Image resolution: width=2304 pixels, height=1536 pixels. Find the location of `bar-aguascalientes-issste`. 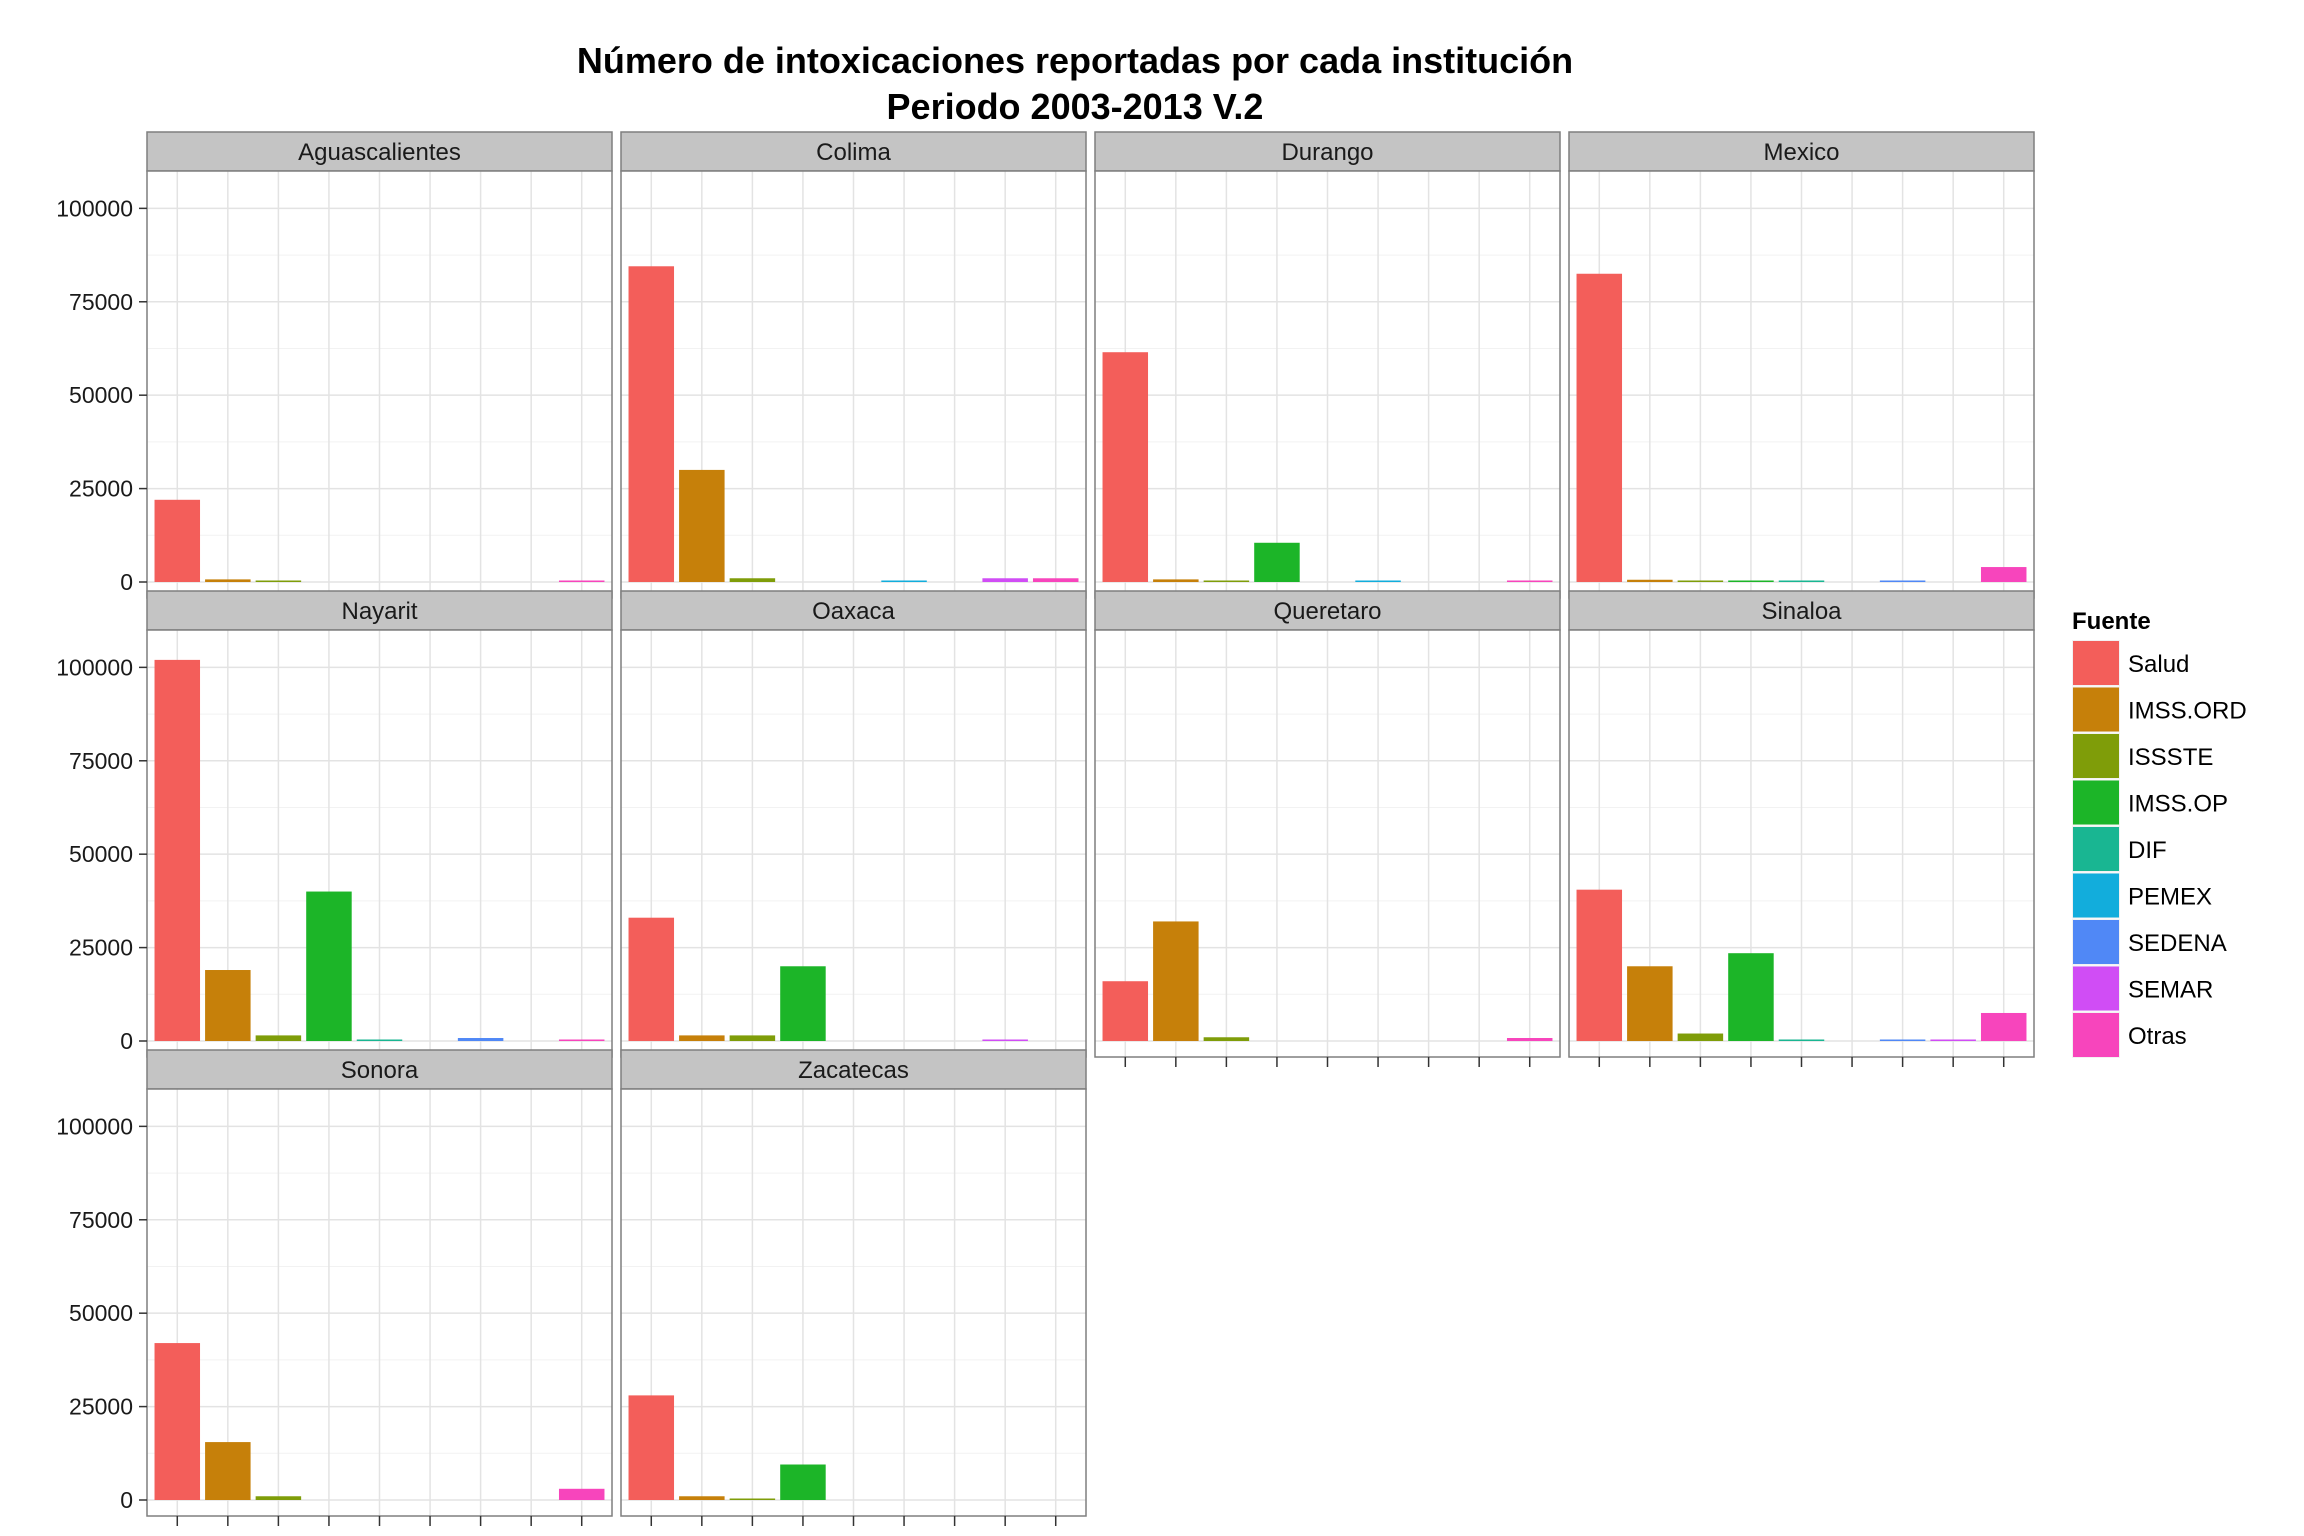

bar-aguascalientes-issste is located at coordinates (278, 581).